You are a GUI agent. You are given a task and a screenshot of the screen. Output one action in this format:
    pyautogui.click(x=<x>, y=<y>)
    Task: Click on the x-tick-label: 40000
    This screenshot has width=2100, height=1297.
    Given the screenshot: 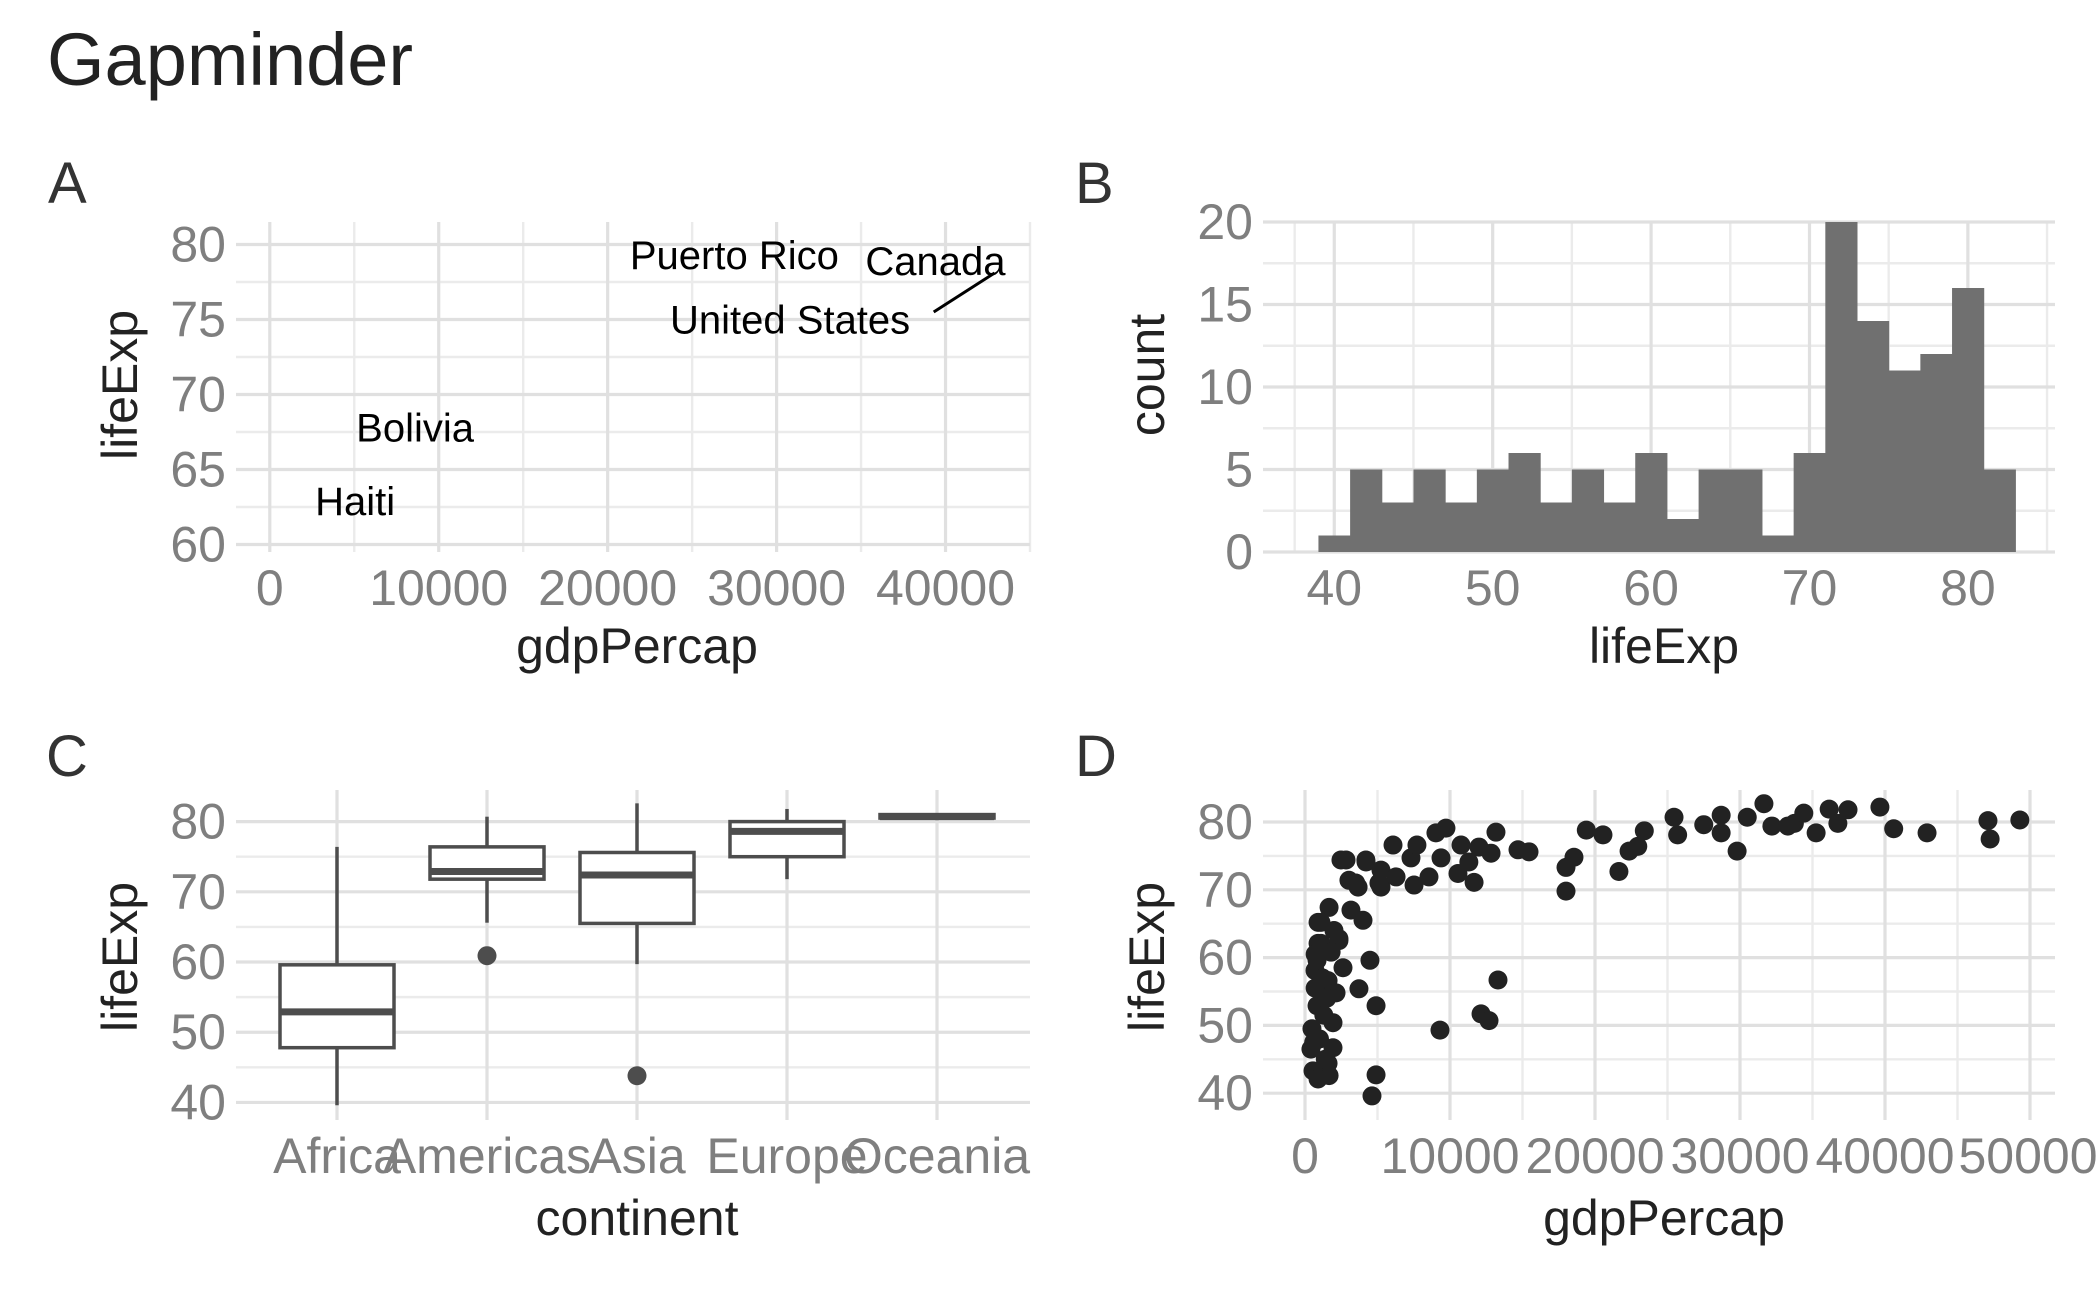 What is the action you would take?
    pyautogui.click(x=945, y=588)
    